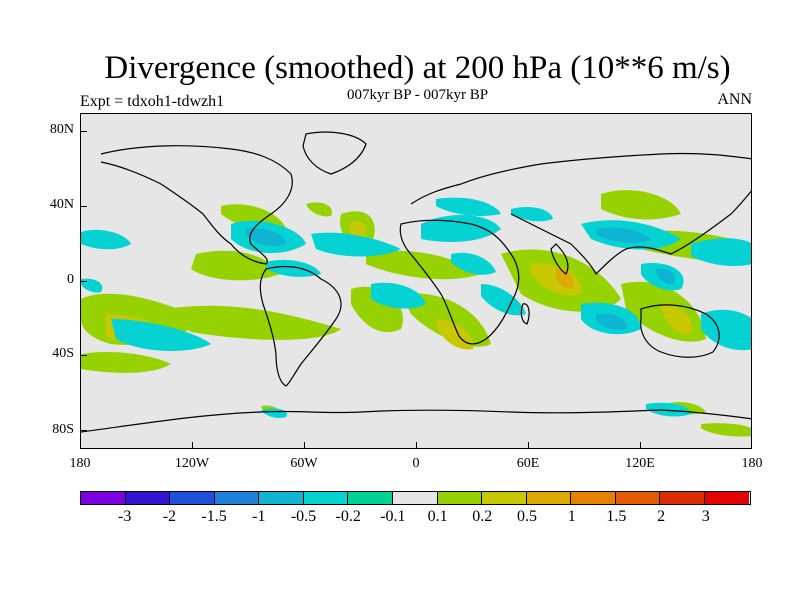 This screenshot has width=800, height=600. I want to click on lat-label-40n: 40N, so click(61, 204).